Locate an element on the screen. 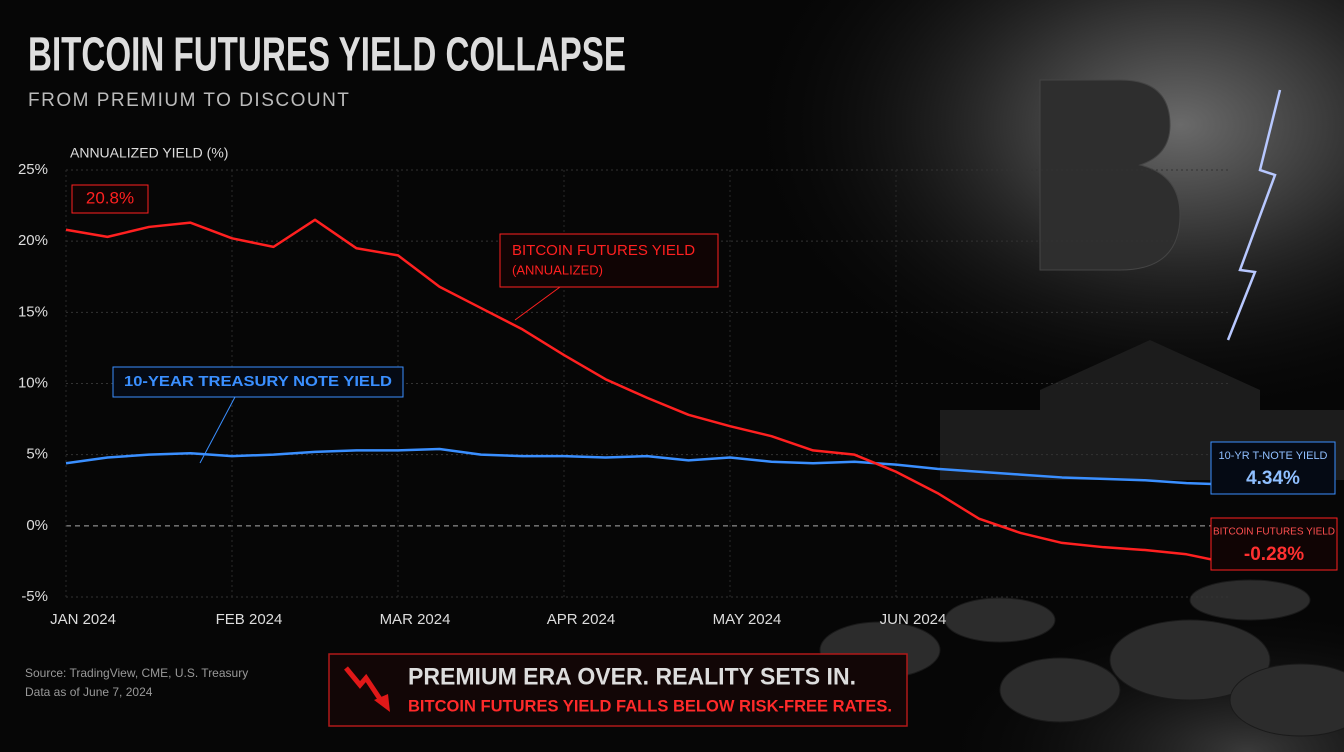 This screenshot has height=752, width=1344. series-line is located at coordinates (647, 466).